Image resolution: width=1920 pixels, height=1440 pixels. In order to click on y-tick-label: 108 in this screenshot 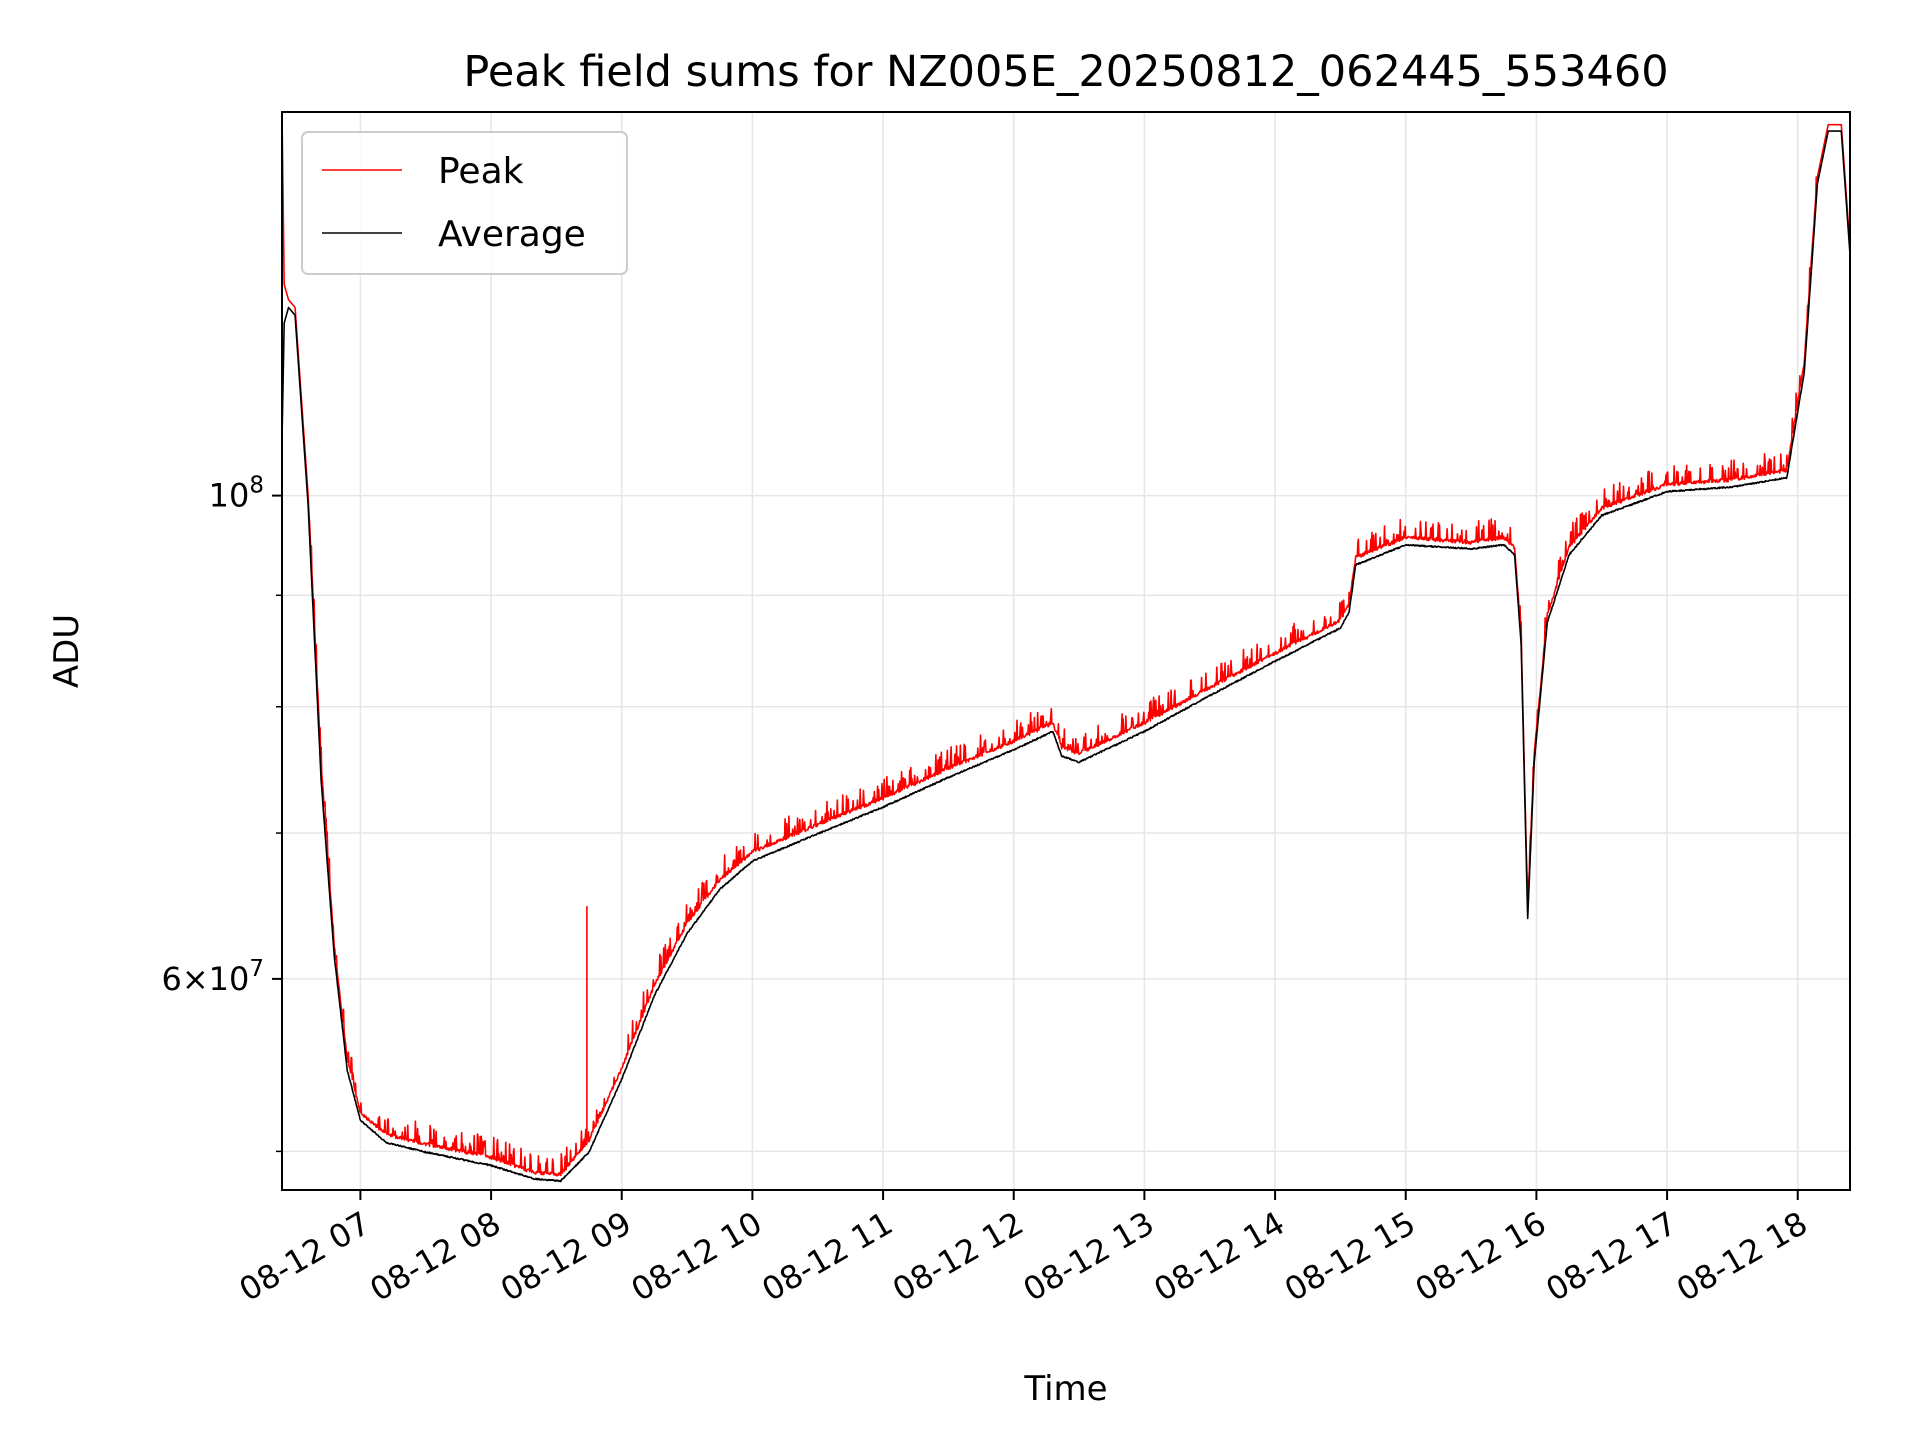, I will do `click(236, 494)`.